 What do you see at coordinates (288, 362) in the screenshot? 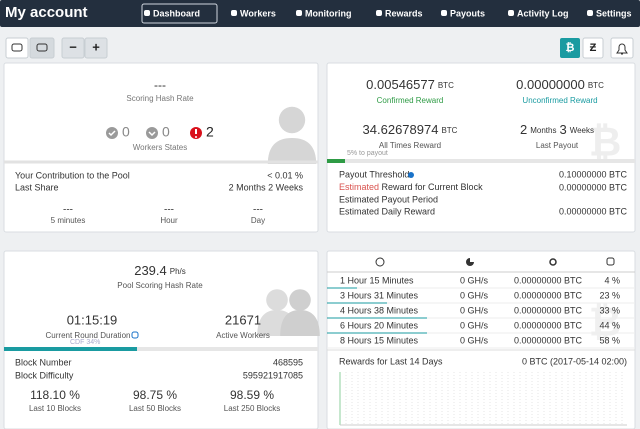
I see `row-value: 468595` at bounding box center [288, 362].